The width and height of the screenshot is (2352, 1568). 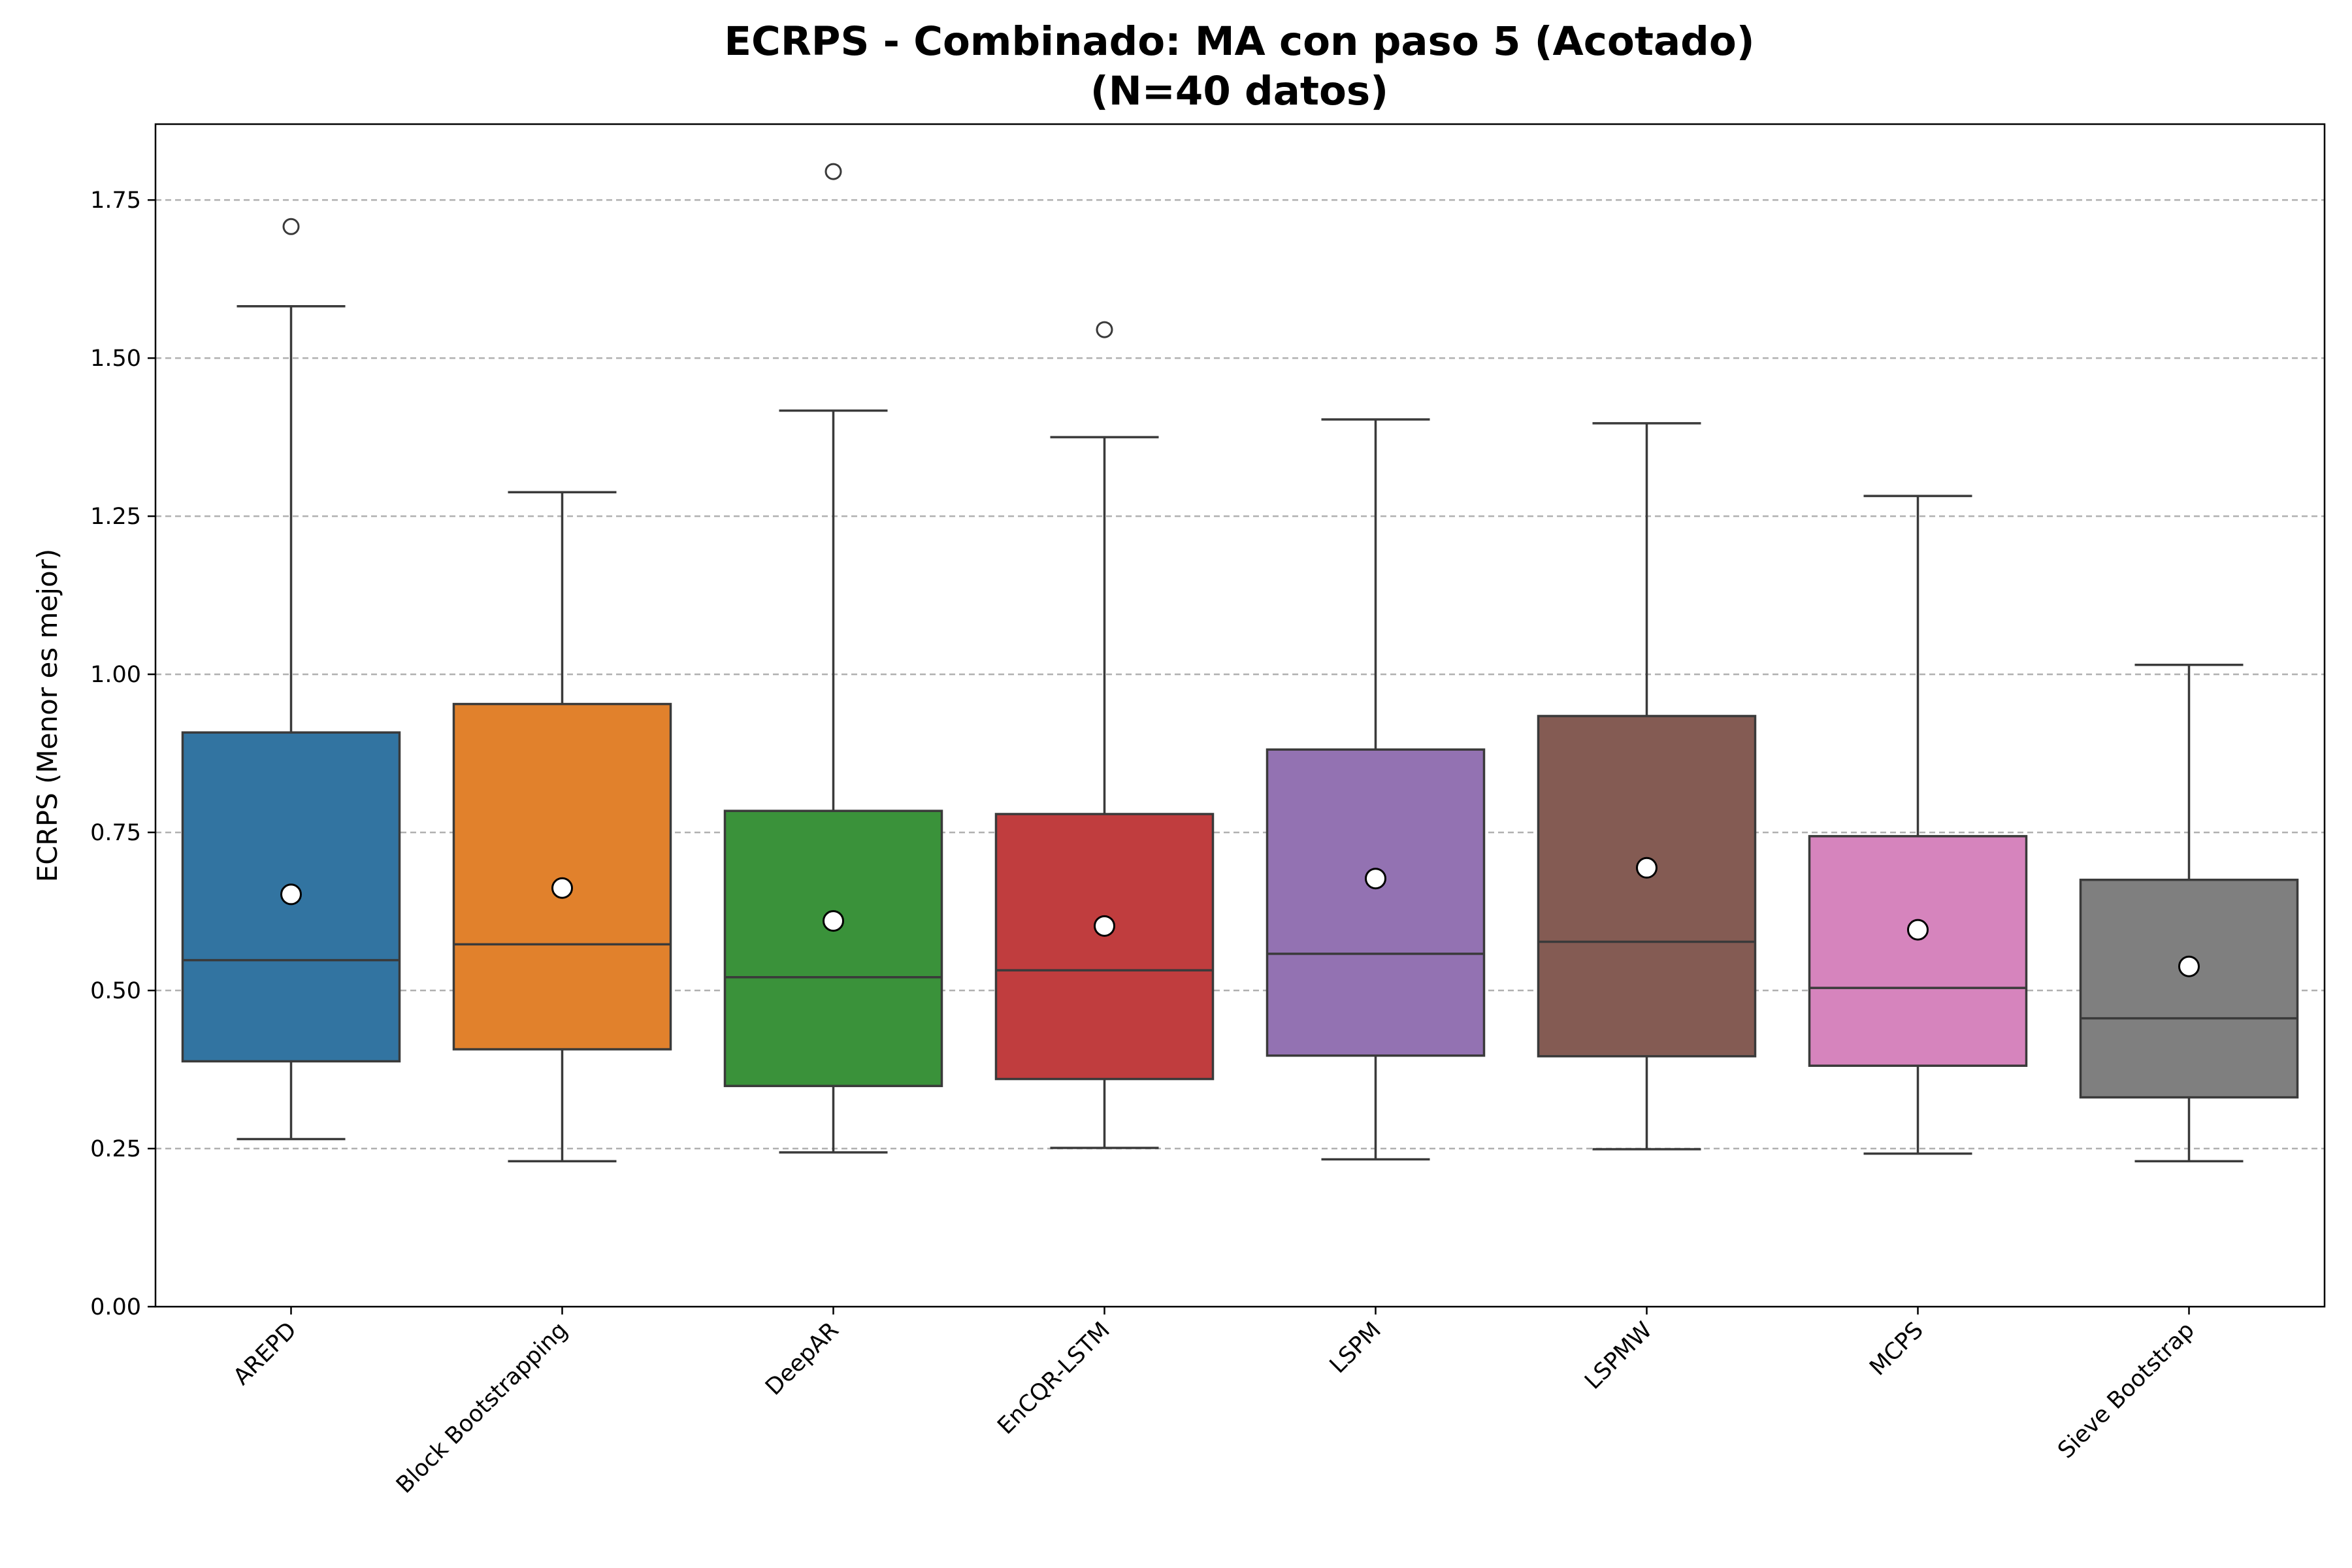 I want to click on chart-subtitle: (N=40 datos), so click(x=1239, y=91).